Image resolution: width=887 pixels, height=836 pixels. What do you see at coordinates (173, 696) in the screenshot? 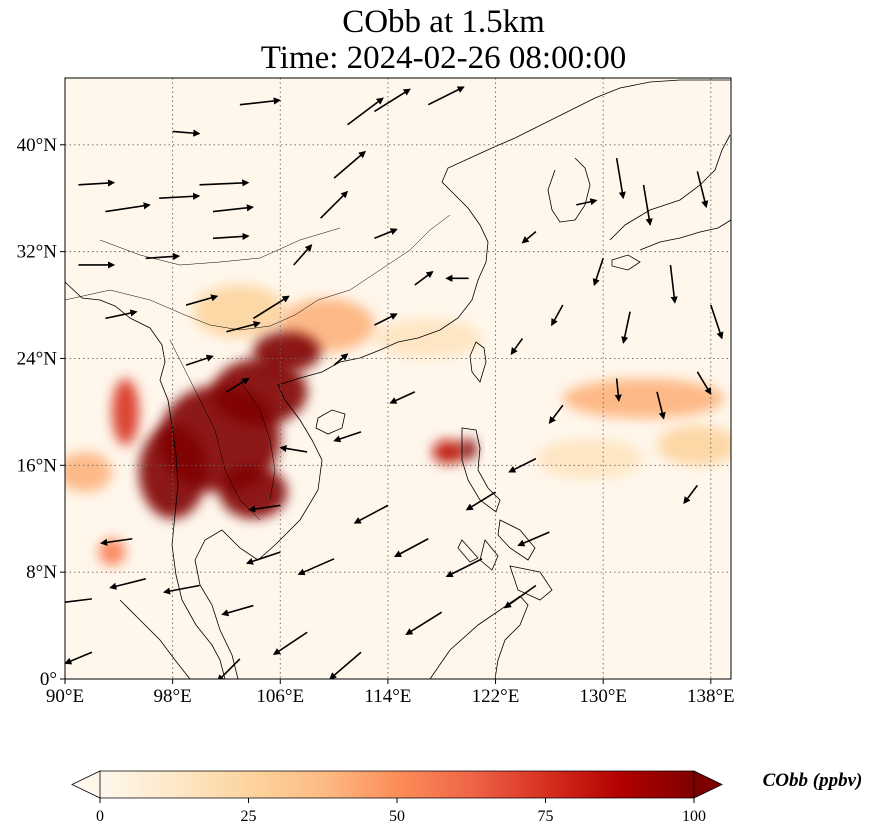
I see `lon-tick-label: 98°E` at bounding box center [173, 696].